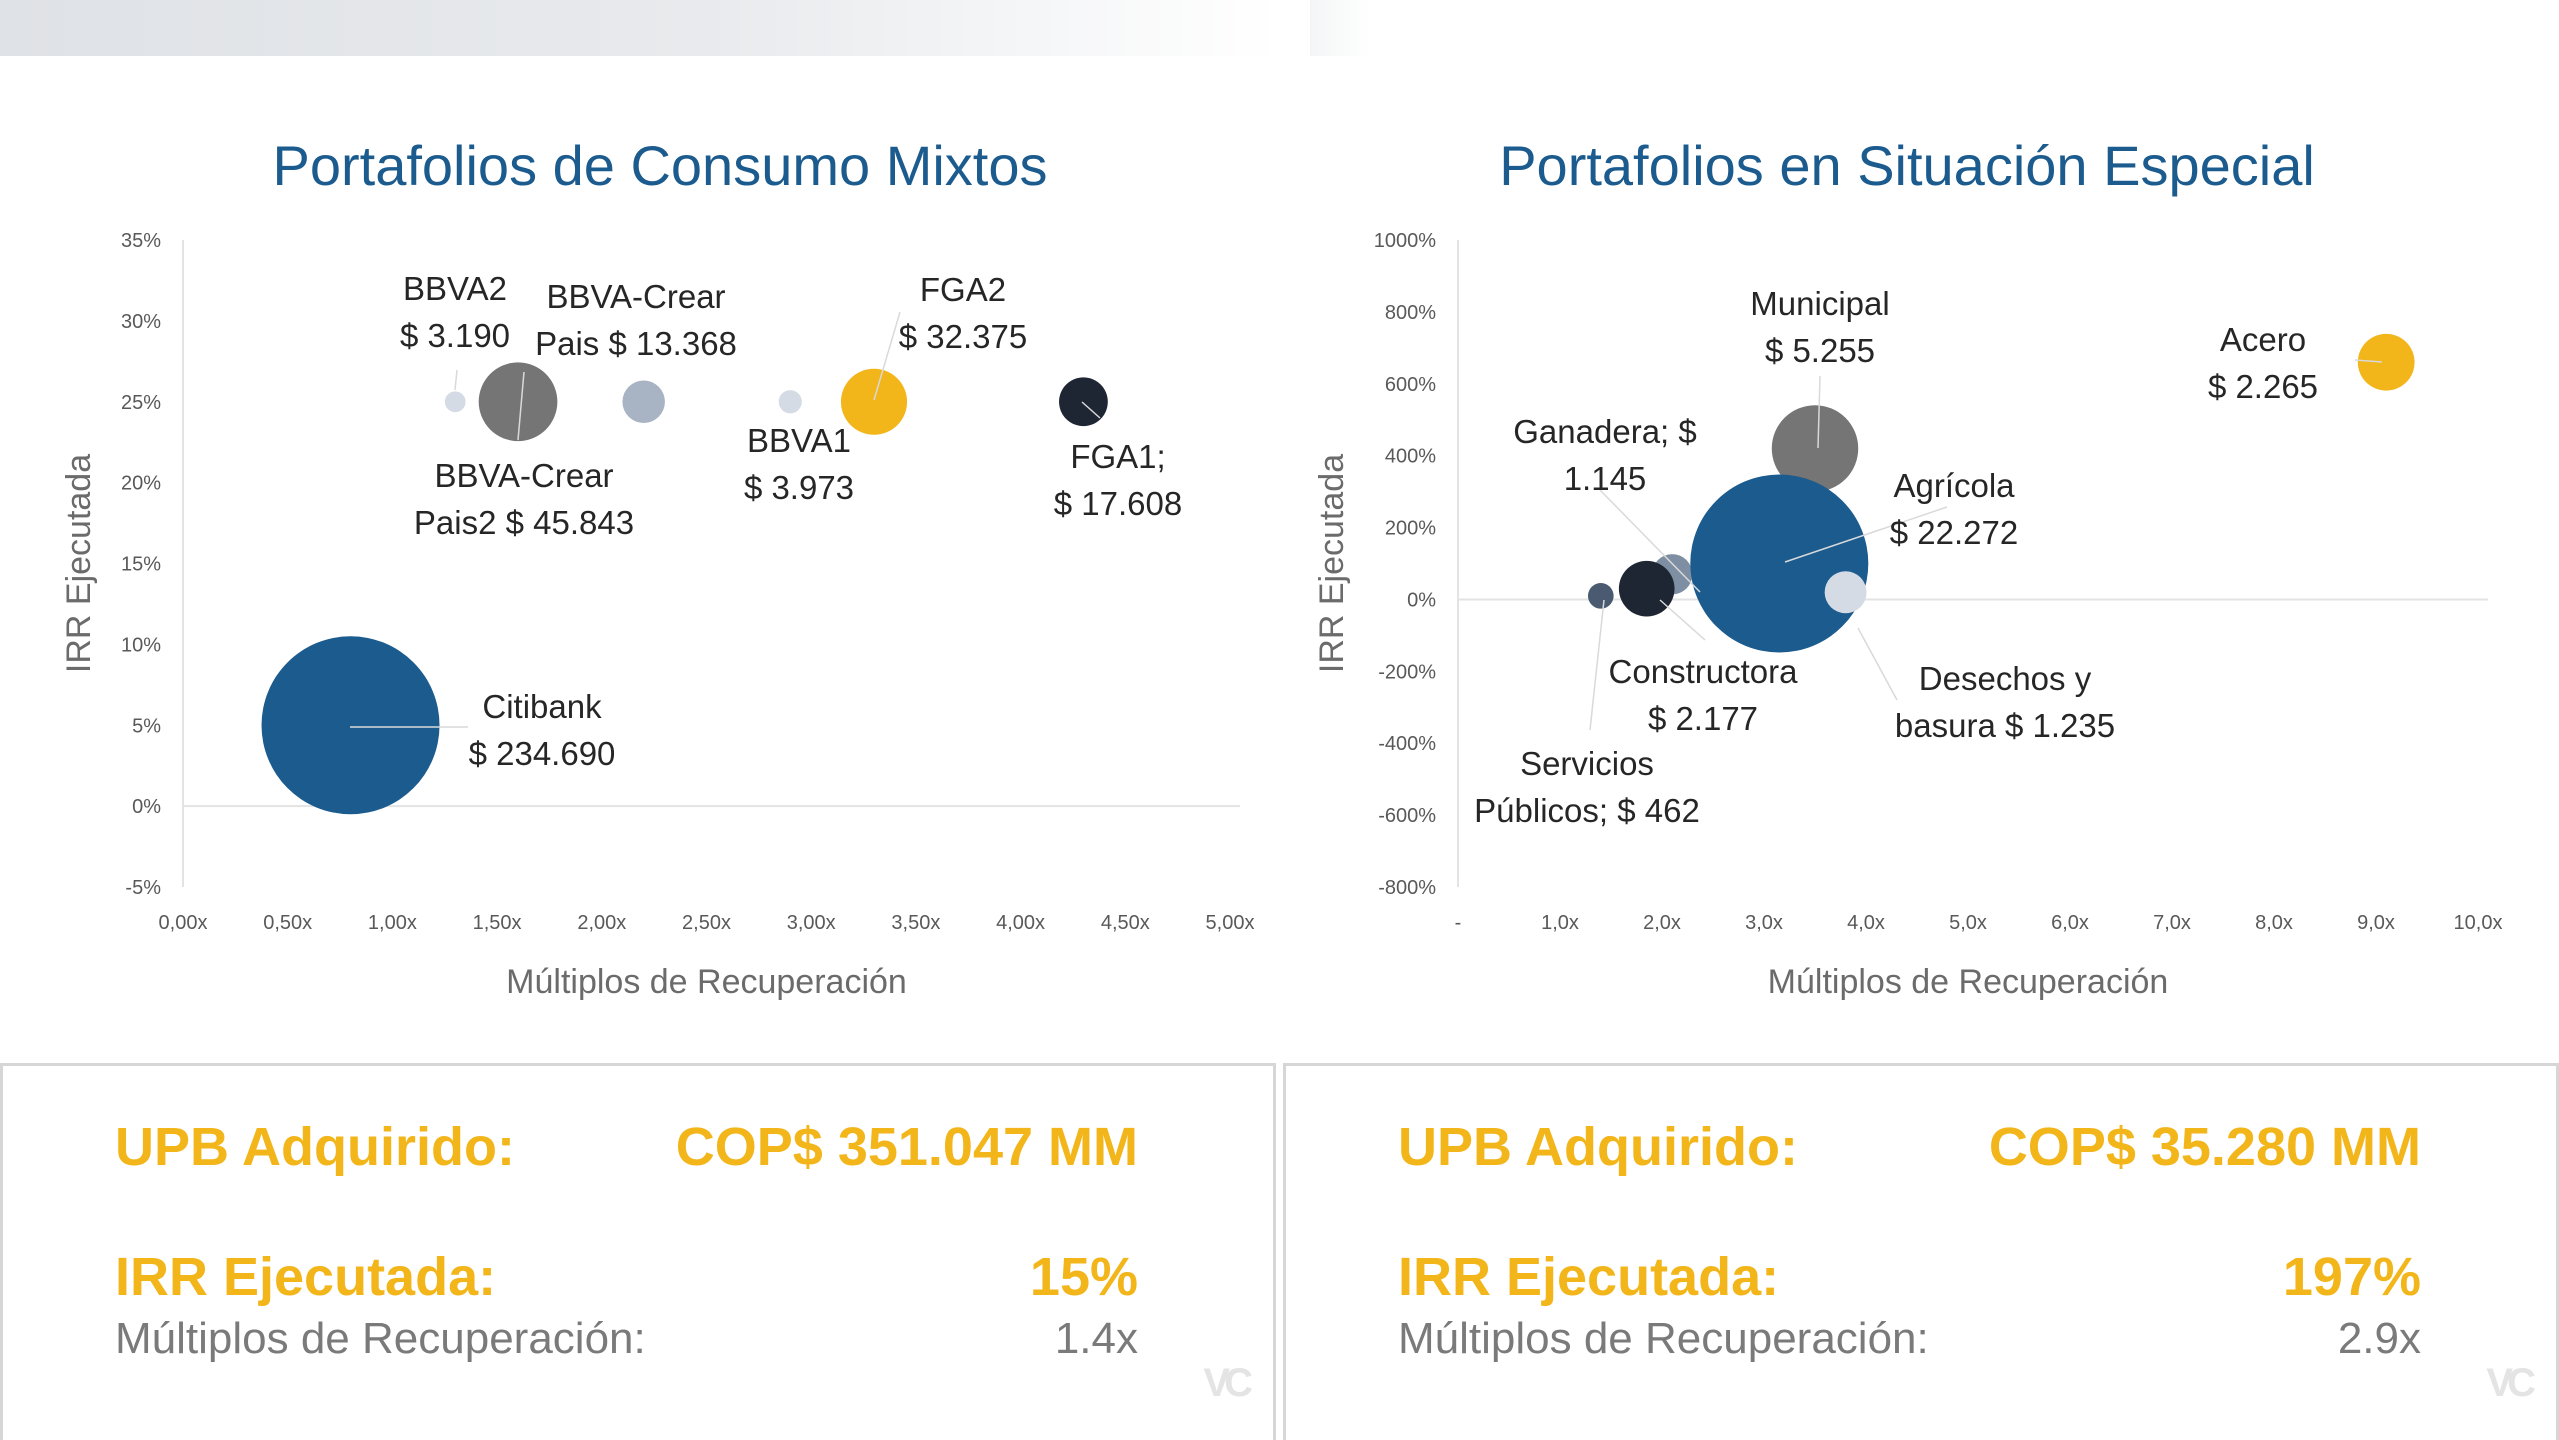  I want to click on data-label-line: FGA2, so click(963, 289).